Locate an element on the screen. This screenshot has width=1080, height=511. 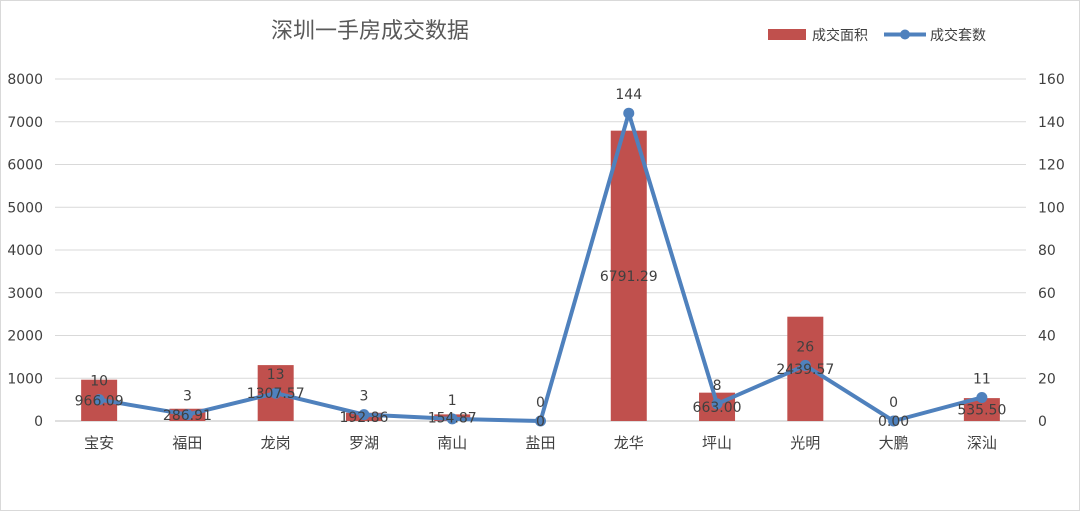
bar-value-label: 663.00 is located at coordinates (717, 408).